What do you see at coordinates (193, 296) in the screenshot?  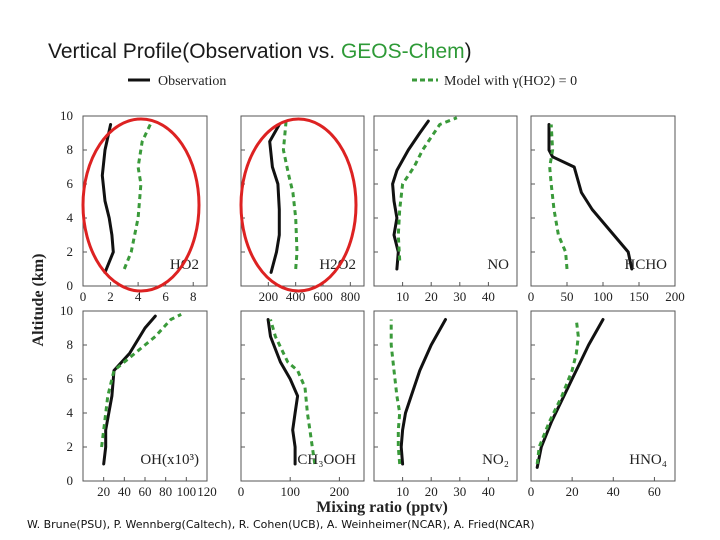 I see `x-tick-label: 8` at bounding box center [193, 296].